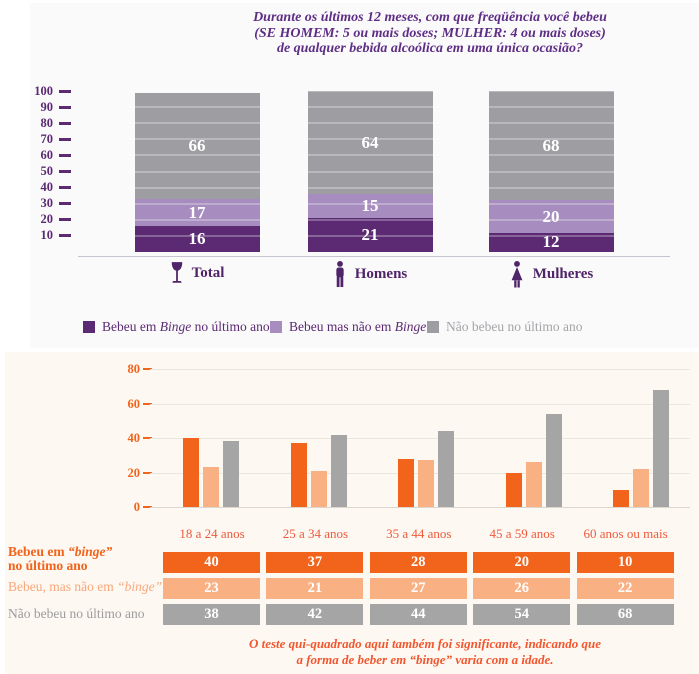  What do you see at coordinates (551, 242) in the screenshot?
I see `bar-segment: 12` at bounding box center [551, 242].